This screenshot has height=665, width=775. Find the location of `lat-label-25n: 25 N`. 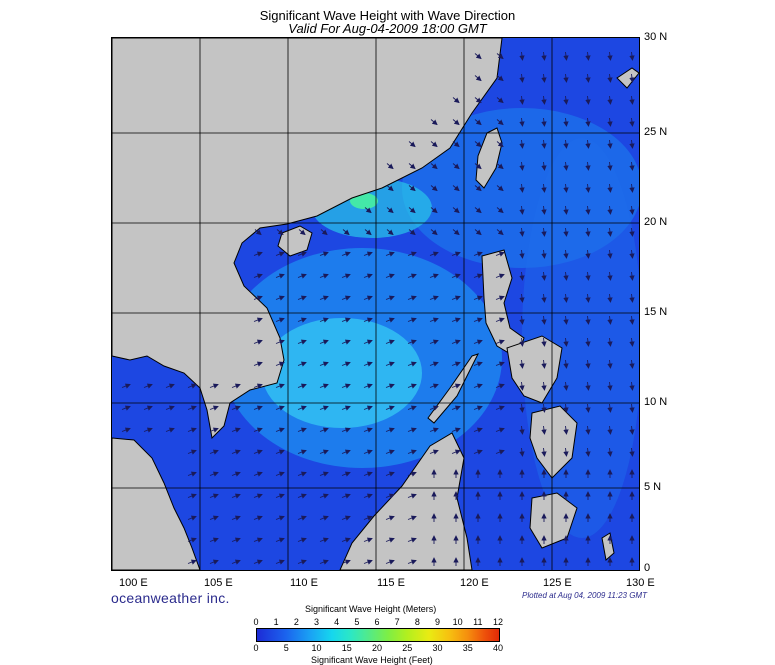

lat-label-25n: 25 N is located at coordinates (656, 132).